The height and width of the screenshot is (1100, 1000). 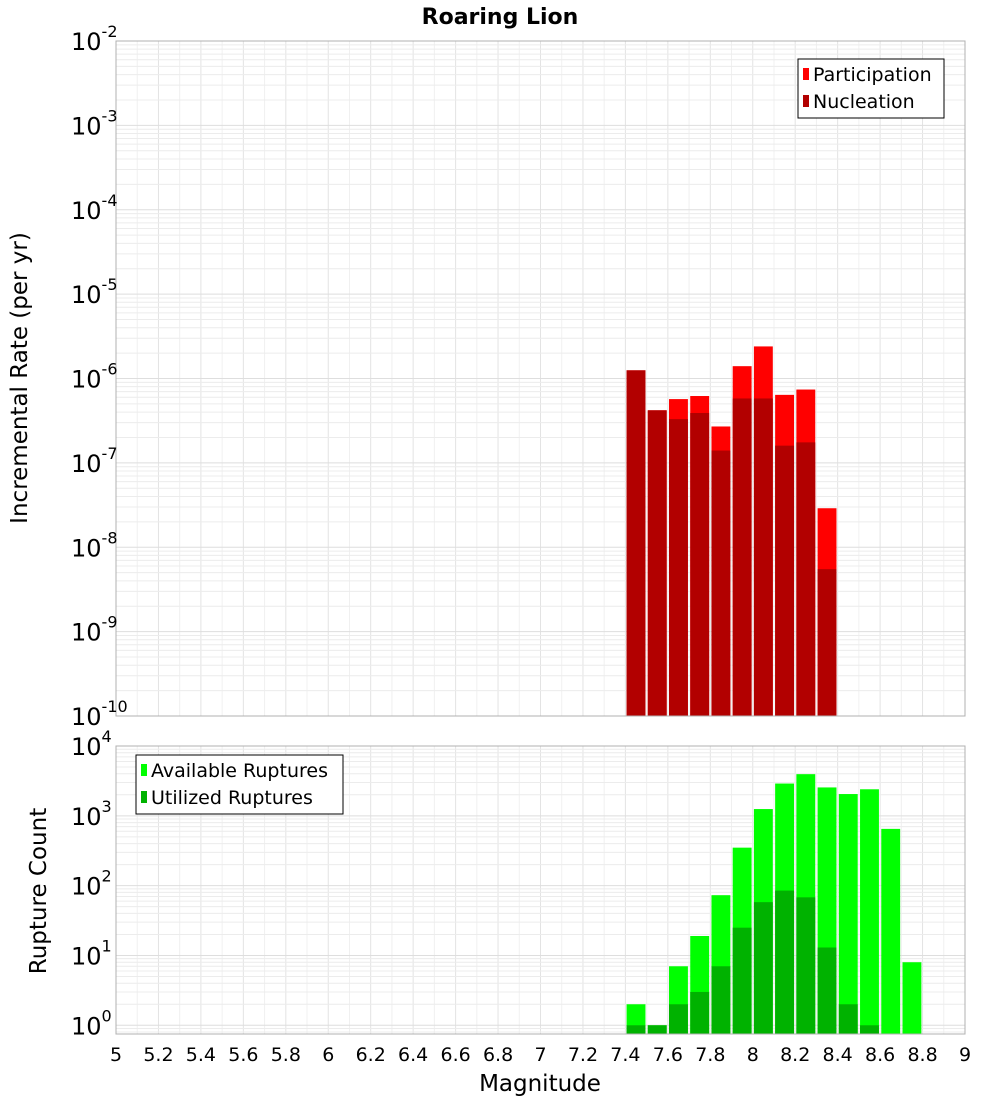 I want to click on x-tick-label: 6, so click(x=328, y=1055).